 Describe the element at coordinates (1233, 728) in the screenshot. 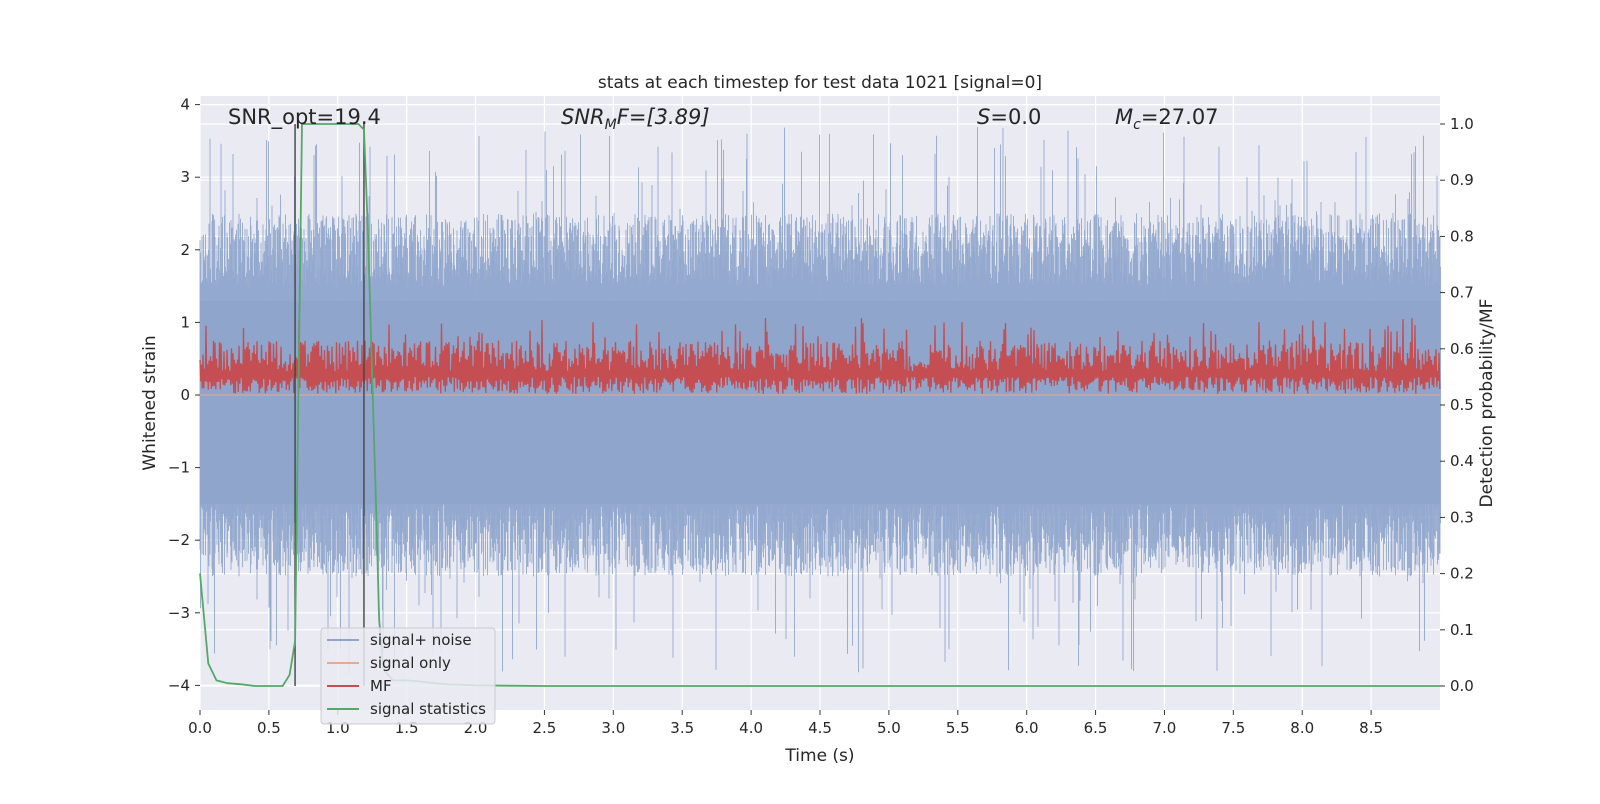

I see `x-tick-label: 7.5` at that location.